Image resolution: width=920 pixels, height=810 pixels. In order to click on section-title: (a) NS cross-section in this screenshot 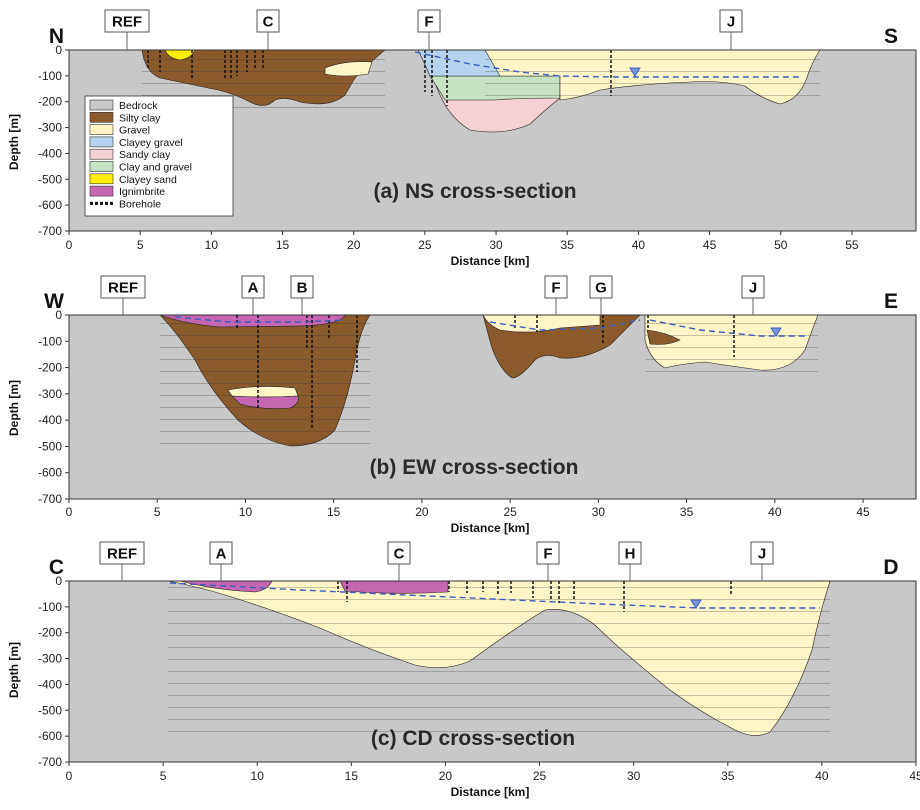, I will do `click(474, 191)`.